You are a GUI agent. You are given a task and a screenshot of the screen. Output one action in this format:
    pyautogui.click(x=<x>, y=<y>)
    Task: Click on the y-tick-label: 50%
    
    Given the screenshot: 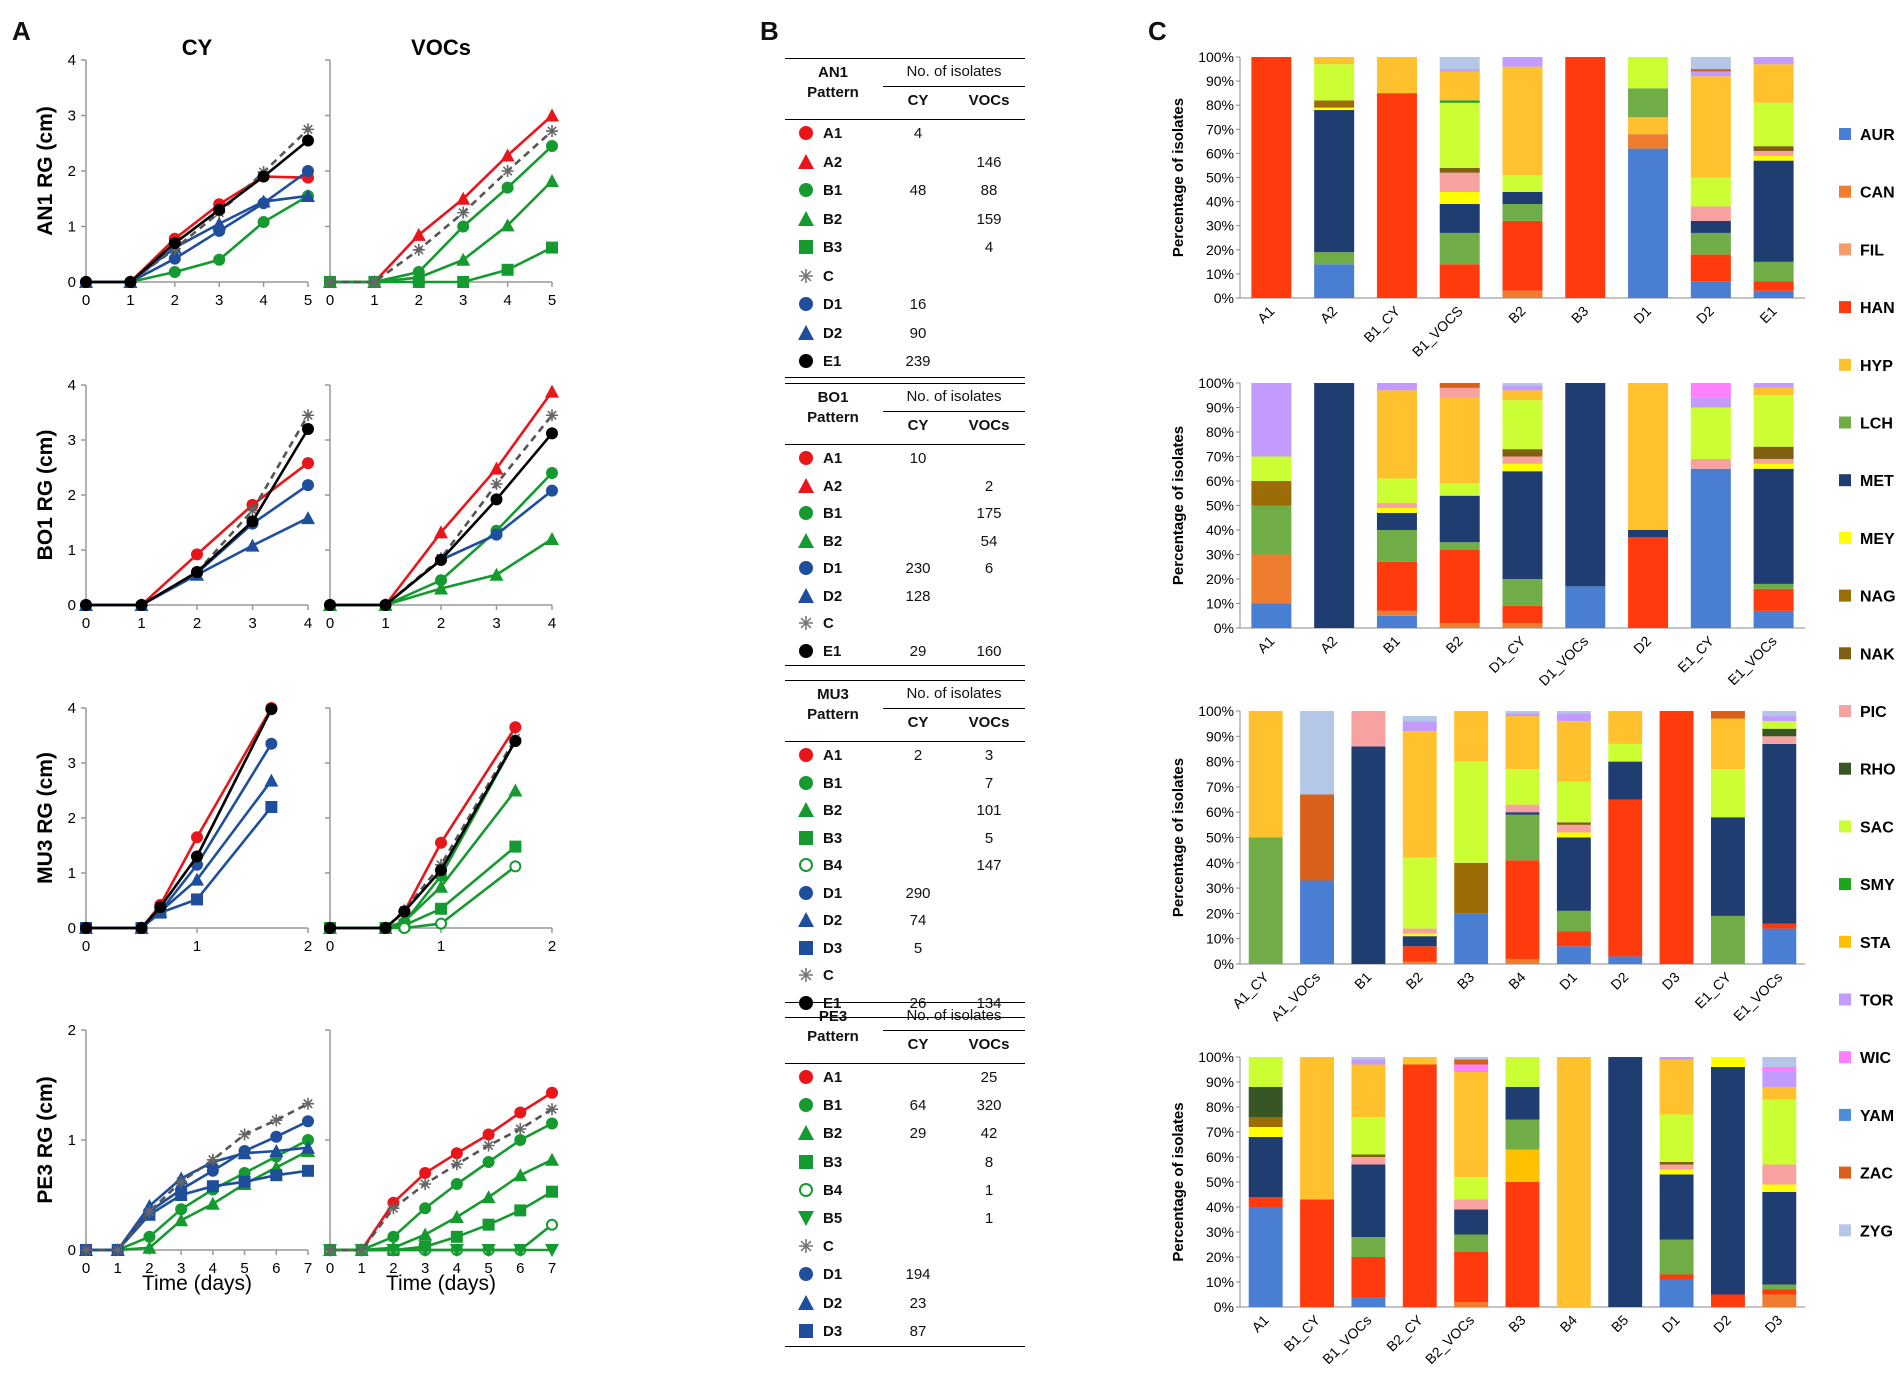 What is the action you would take?
    pyautogui.click(x=1220, y=1182)
    